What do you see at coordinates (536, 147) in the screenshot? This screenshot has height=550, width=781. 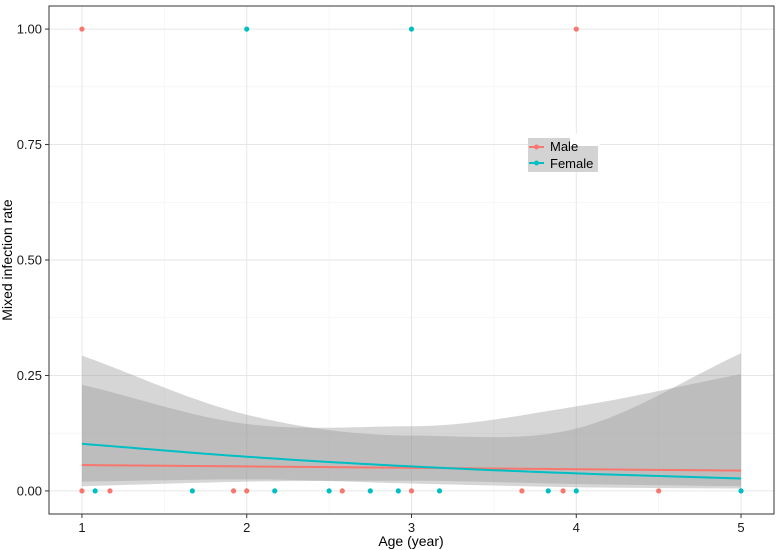 I see `legend-key-male-point` at bounding box center [536, 147].